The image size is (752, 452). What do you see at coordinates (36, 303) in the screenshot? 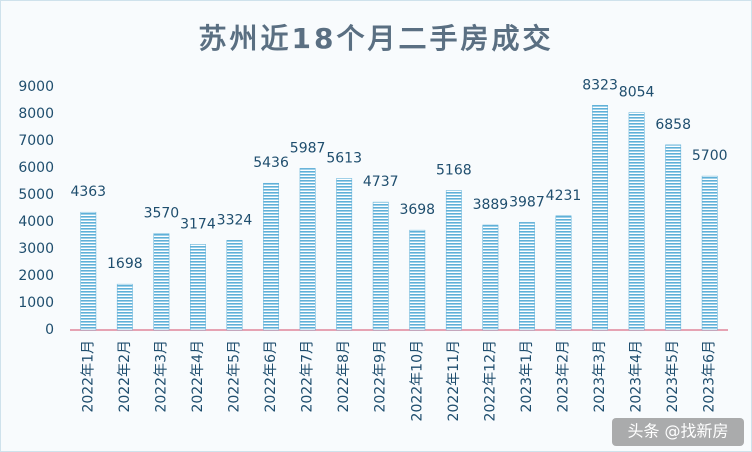
I see `y-tick-label: 1000` at bounding box center [36, 303].